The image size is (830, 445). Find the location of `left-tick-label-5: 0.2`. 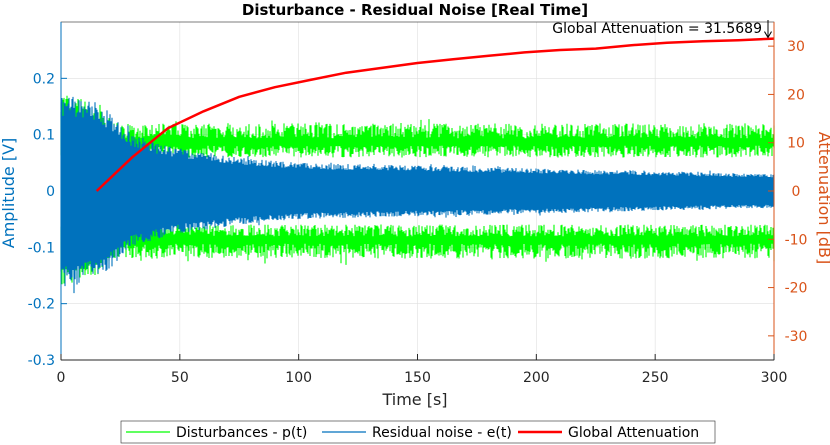

left-tick-label-5: 0.2 is located at coordinates (44, 79).